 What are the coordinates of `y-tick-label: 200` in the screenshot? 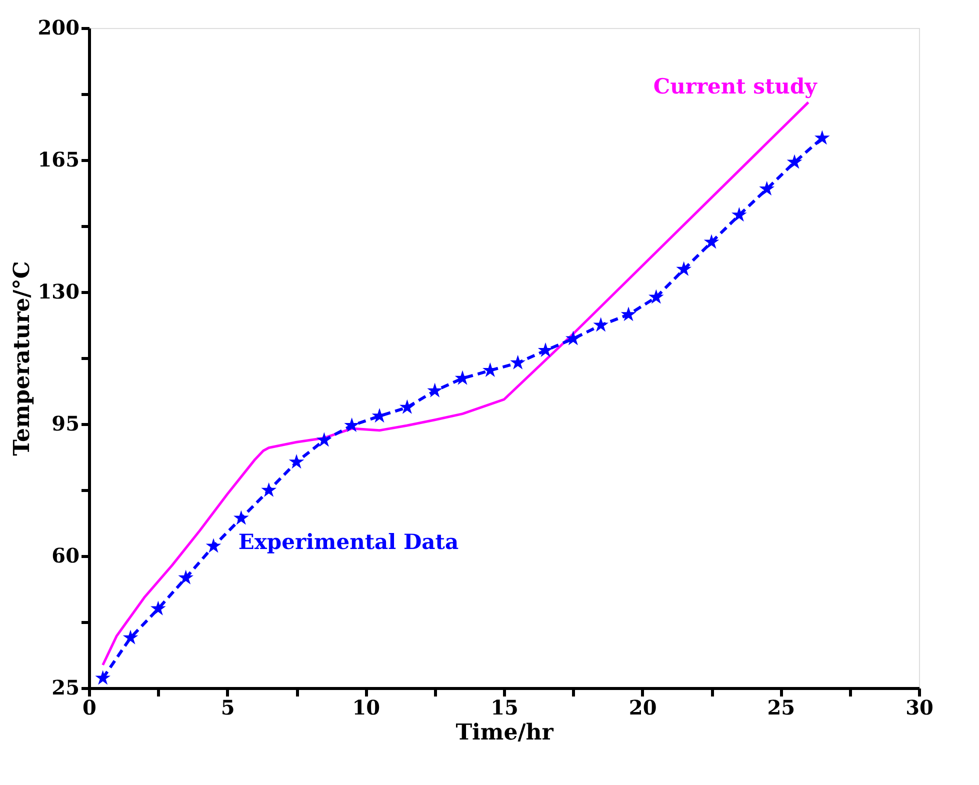 It's located at (59, 28).